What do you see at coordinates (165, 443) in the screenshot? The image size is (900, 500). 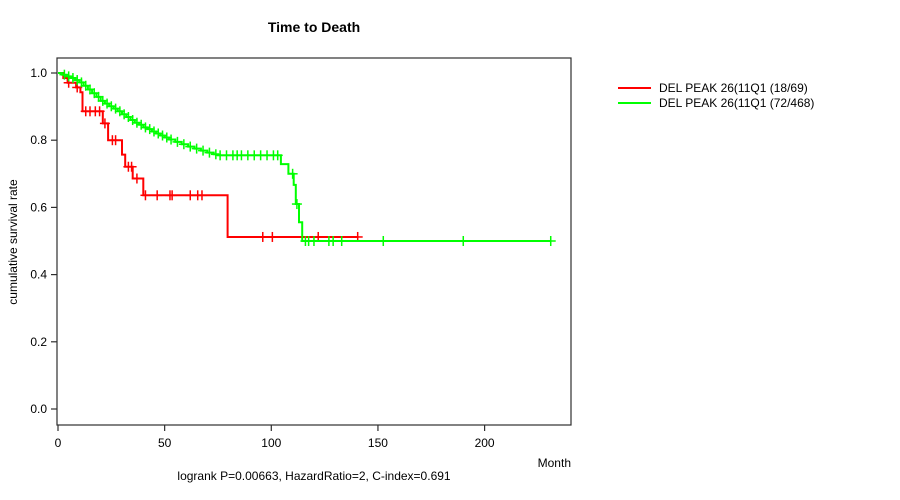 I see `x-tick-label: 50` at bounding box center [165, 443].